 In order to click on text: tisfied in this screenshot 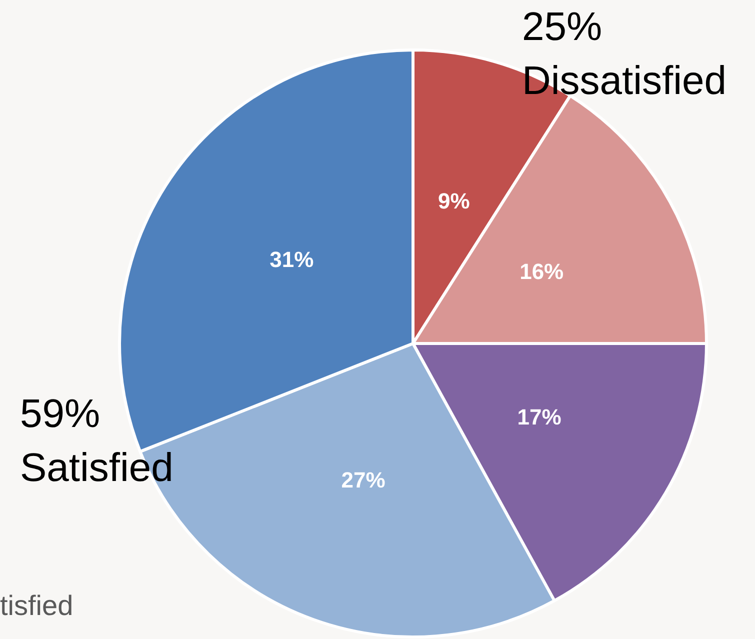, I will do `click(37, 606)`.